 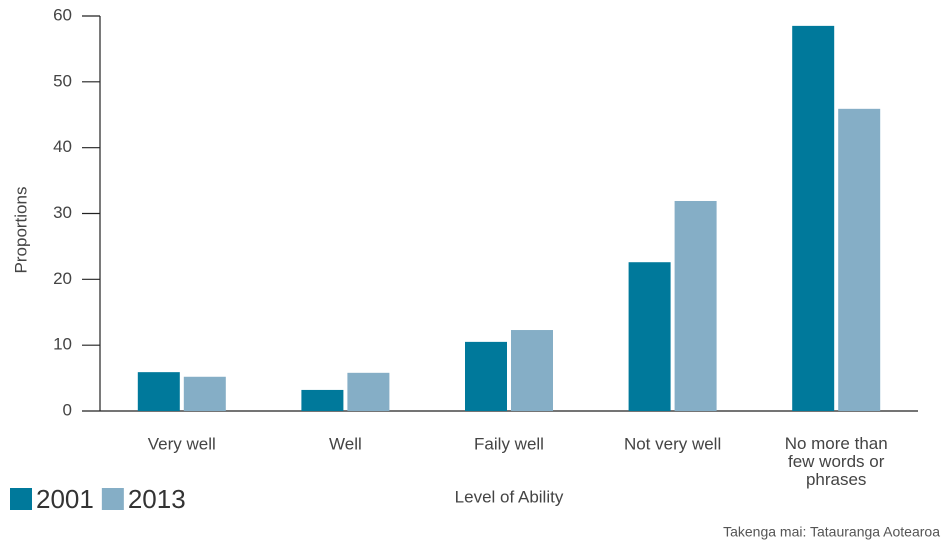 What do you see at coordinates (509, 496) in the screenshot?
I see `x-axis-title: Level of Ability` at bounding box center [509, 496].